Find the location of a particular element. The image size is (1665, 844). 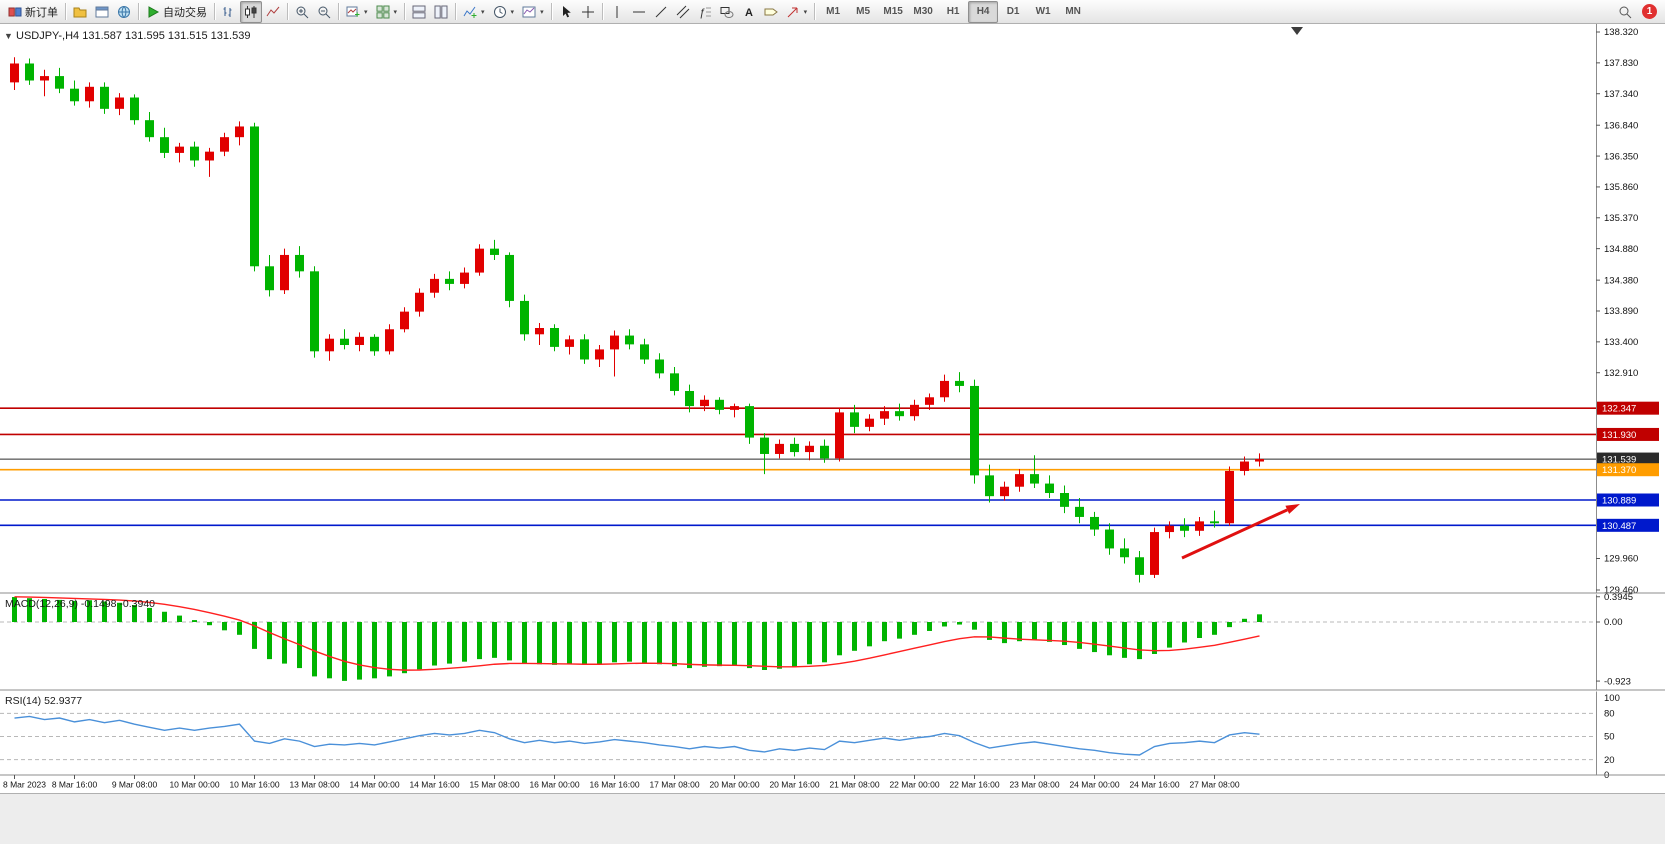

neworder-icon is located at coordinates (15, 12).